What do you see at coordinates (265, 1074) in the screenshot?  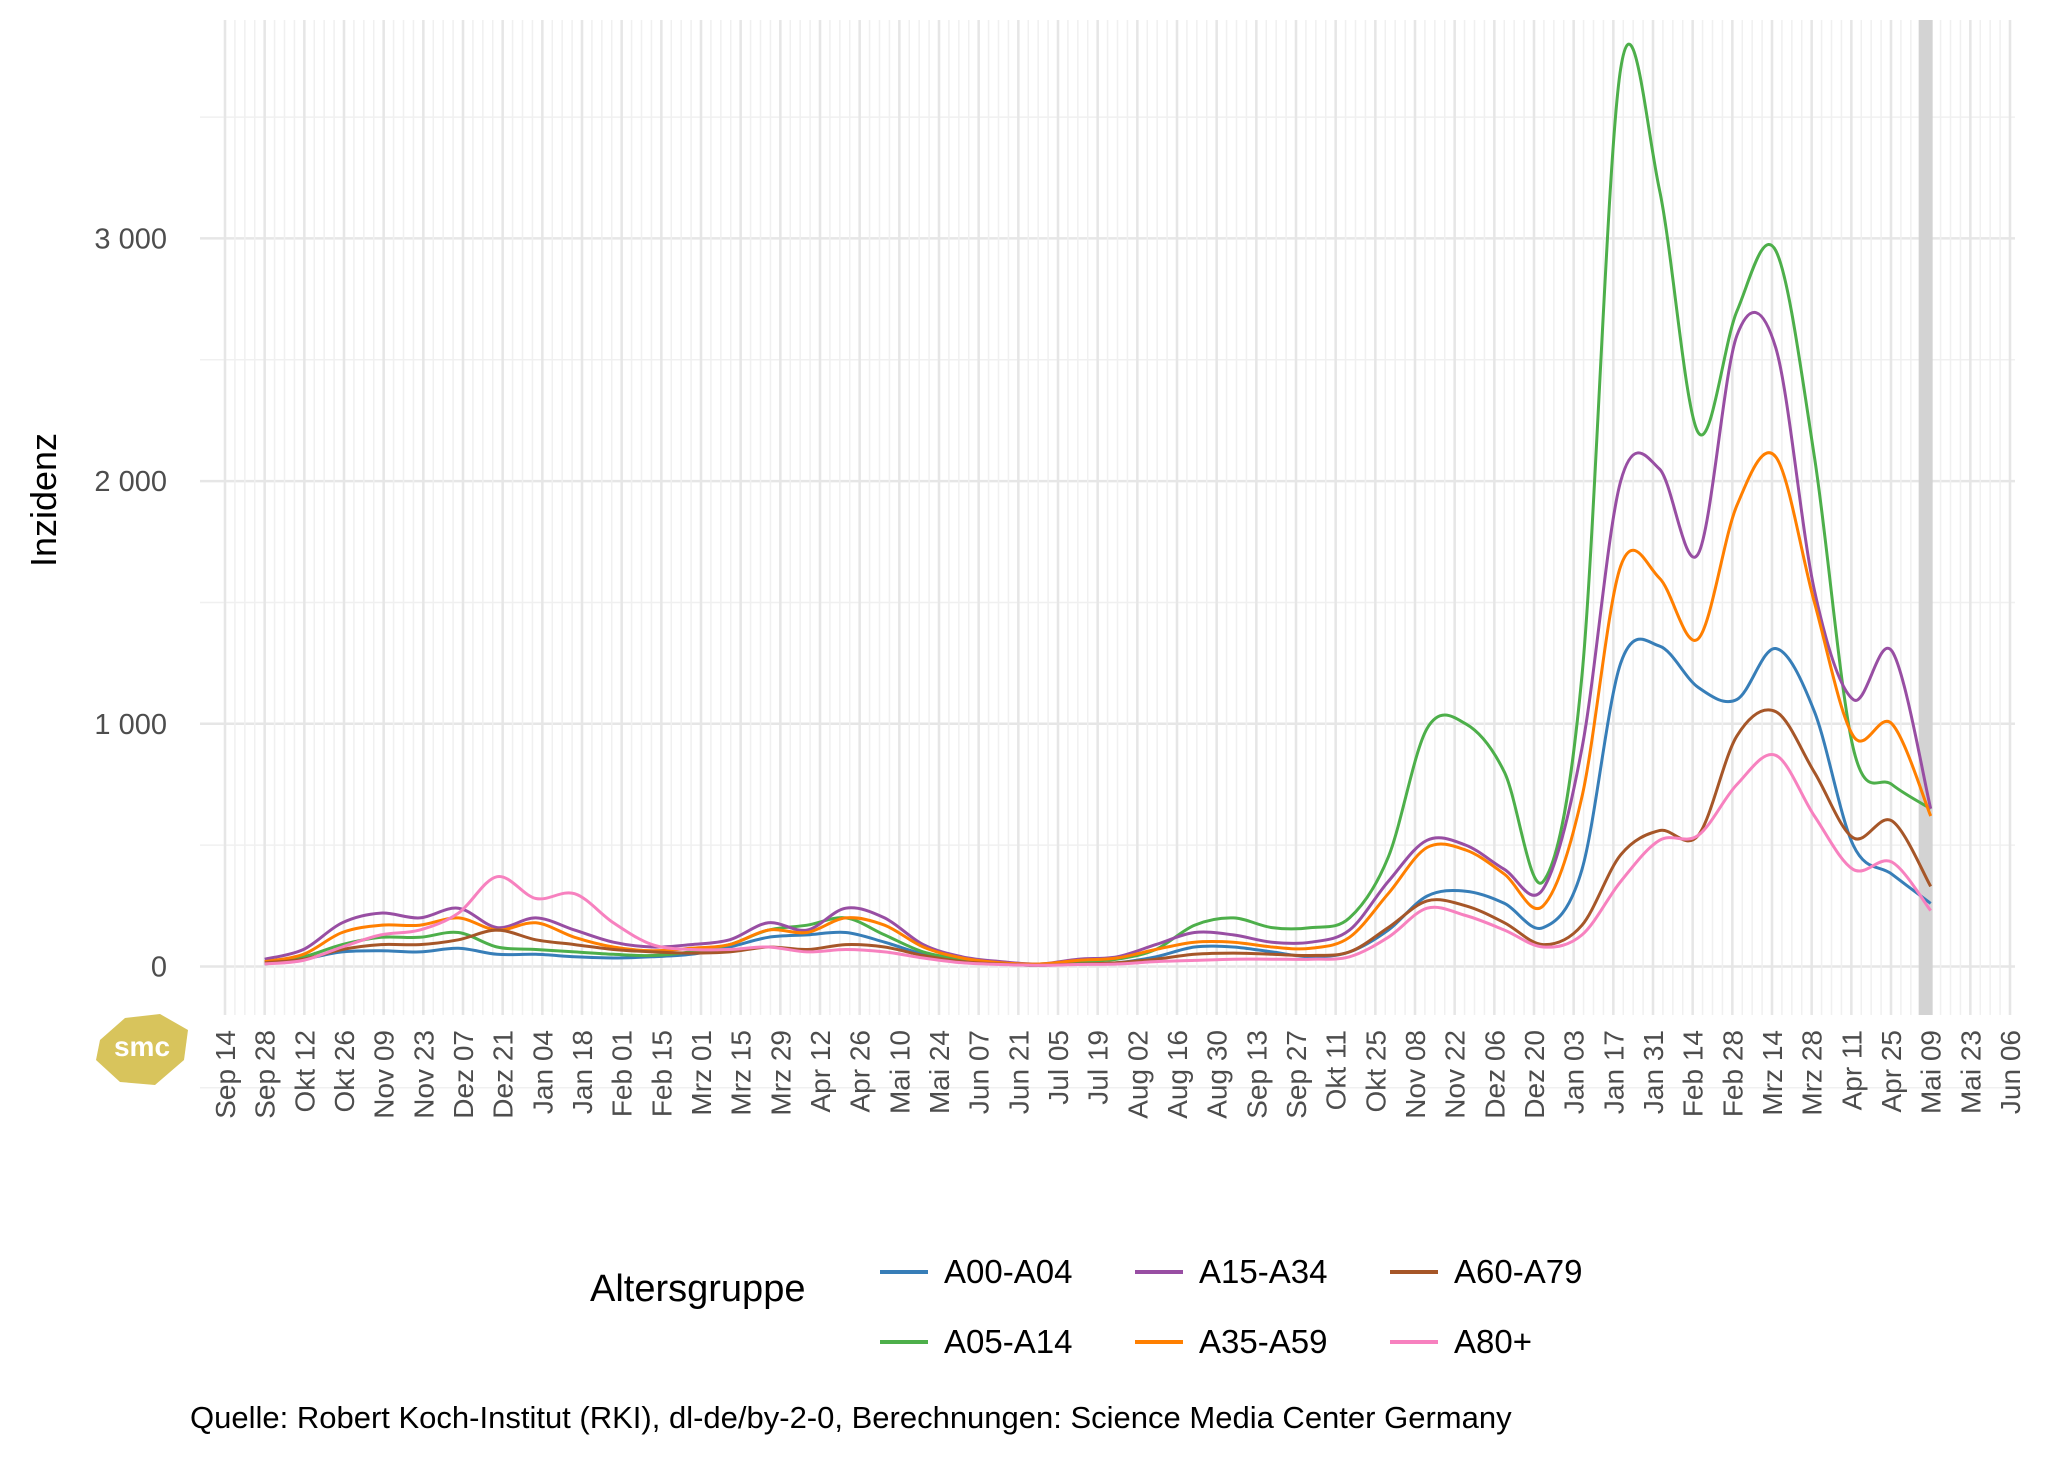 I see `x-tick-label: Sep 28` at bounding box center [265, 1074].